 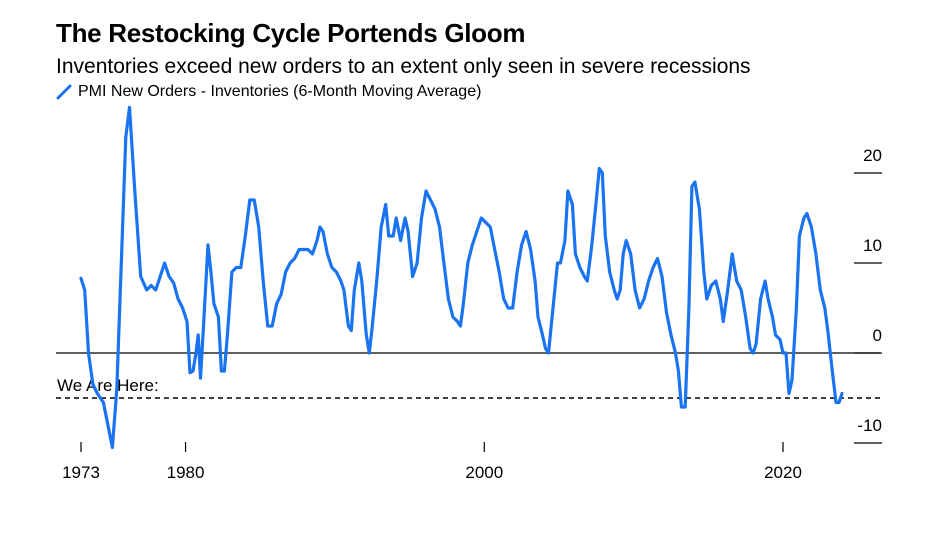 What do you see at coordinates (81, 472) in the screenshot?
I see `x-tick-label: 1973` at bounding box center [81, 472].